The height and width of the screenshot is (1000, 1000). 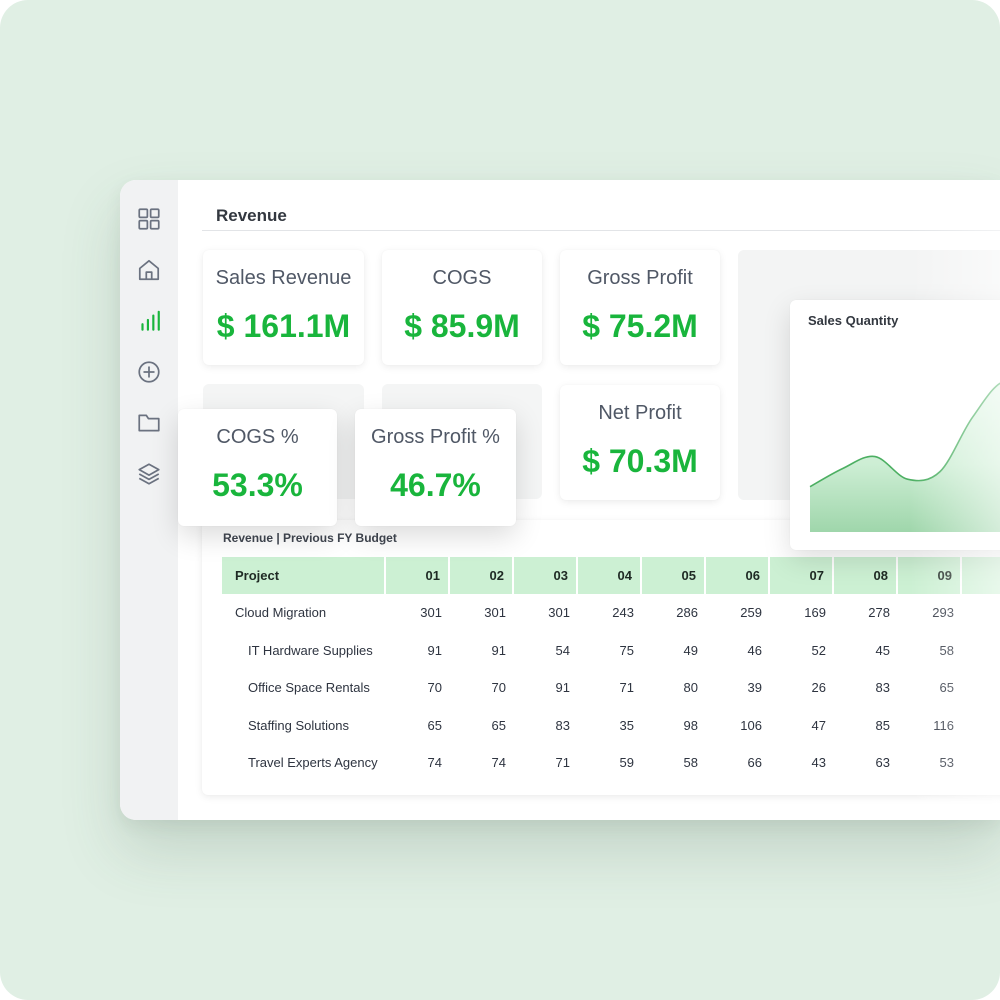 What do you see at coordinates (674, 575) in the screenshot?
I see `column-header-month: 05` at bounding box center [674, 575].